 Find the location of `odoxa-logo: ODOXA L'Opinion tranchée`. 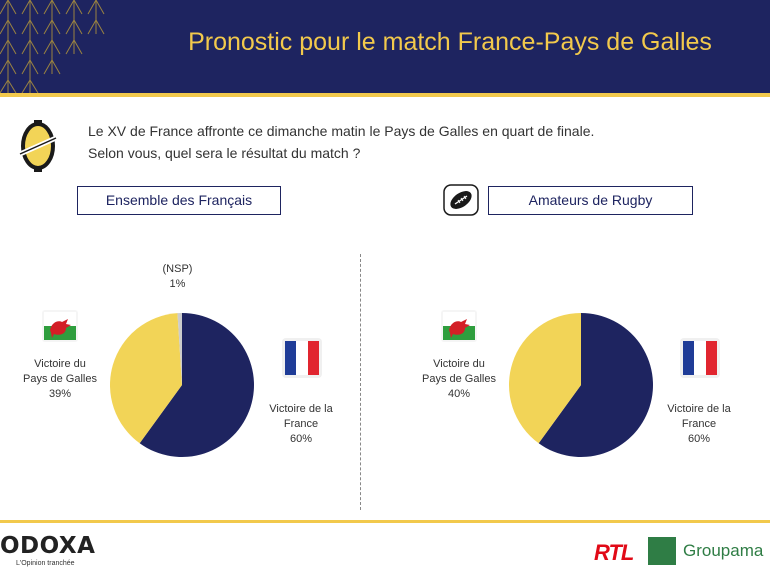

odoxa-logo: ODOXA L'Opinion tranchée is located at coordinates (50, 550).